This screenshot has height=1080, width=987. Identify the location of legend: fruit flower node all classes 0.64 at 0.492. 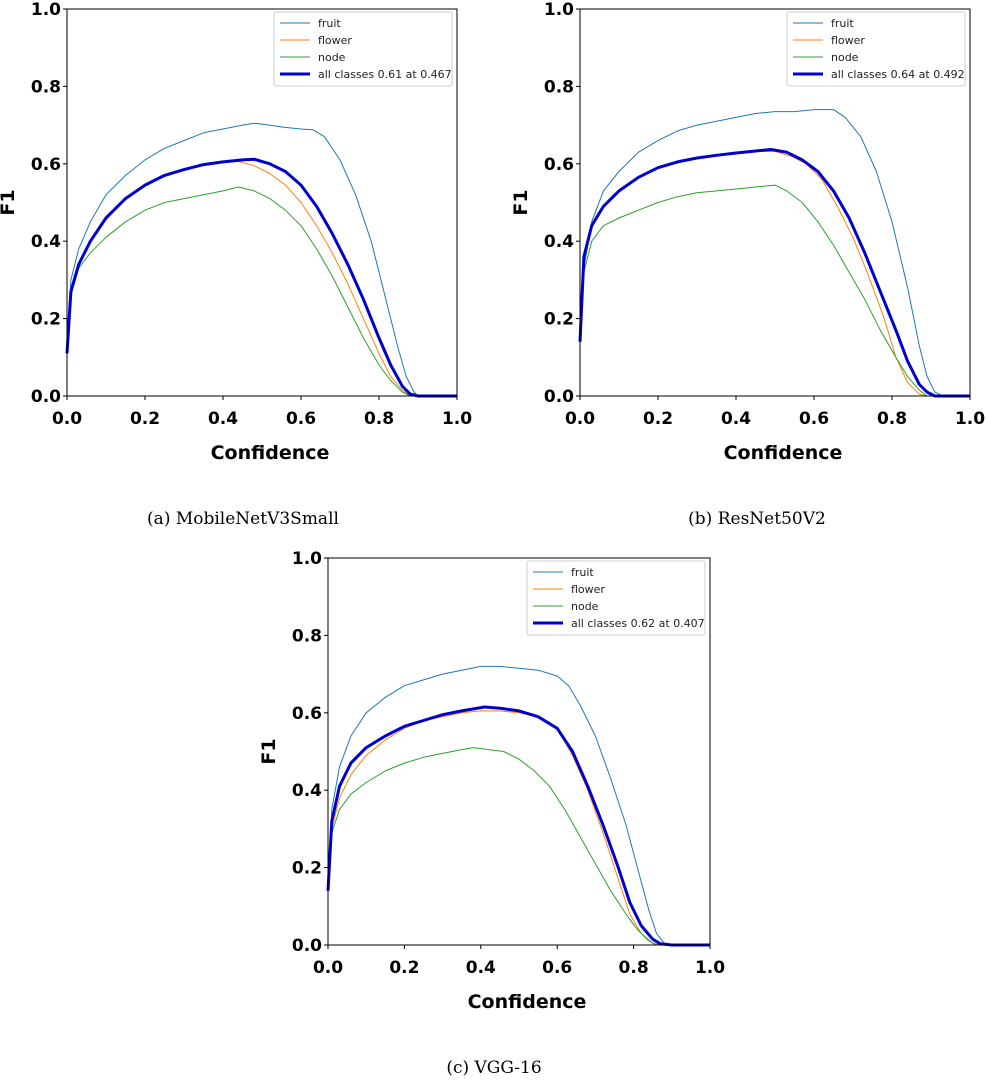
(876, 49).